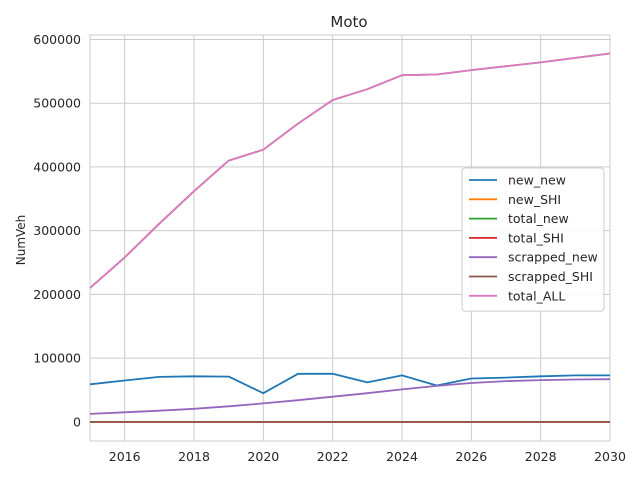 Image resolution: width=640 pixels, height=484 pixels. What do you see at coordinates (538, 218) in the screenshot?
I see `legend-label: total_new` at bounding box center [538, 218].